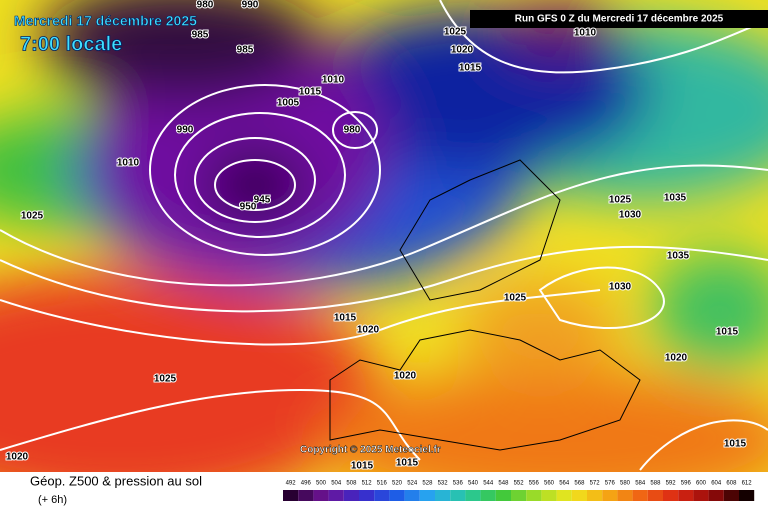  What do you see at coordinates (503, 484) in the screenshot?
I see `colorbar-label: 548` at bounding box center [503, 484].